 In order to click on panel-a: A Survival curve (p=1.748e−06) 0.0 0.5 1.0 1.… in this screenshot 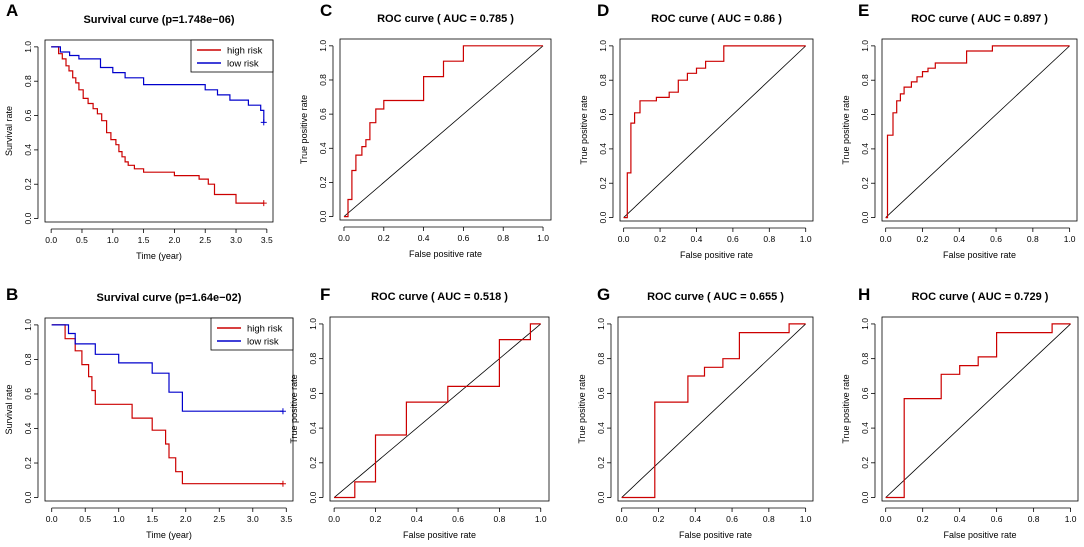, I will do `click(139, 131)`.